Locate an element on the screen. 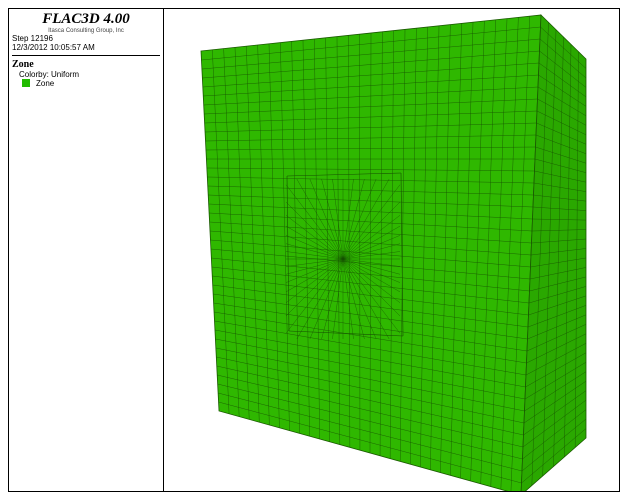 The height and width of the screenshot is (501, 630). step: Step 12196 is located at coordinates (32, 38).